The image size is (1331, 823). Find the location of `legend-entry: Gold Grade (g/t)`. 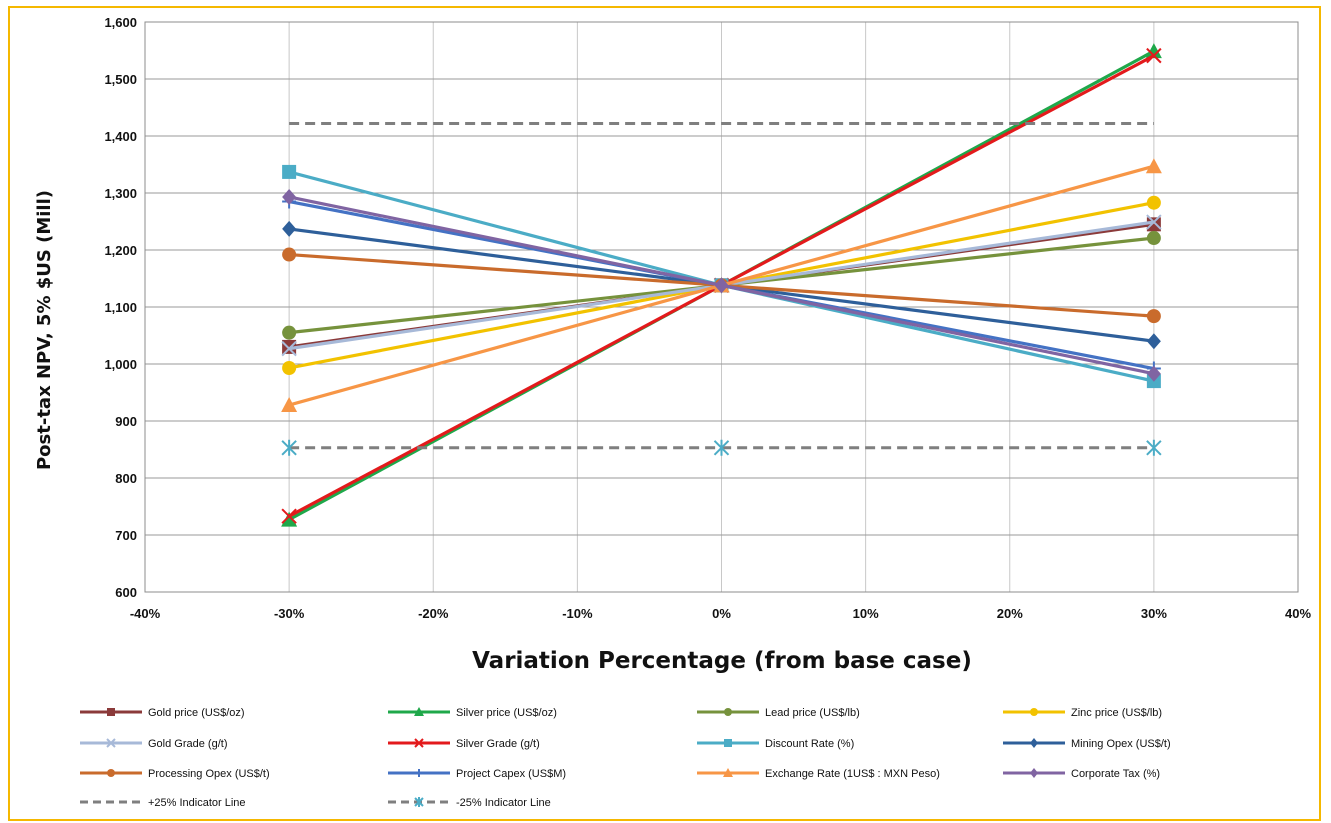

legend-entry: Gold Grade (g/t) is located at coordinates (153, 744).